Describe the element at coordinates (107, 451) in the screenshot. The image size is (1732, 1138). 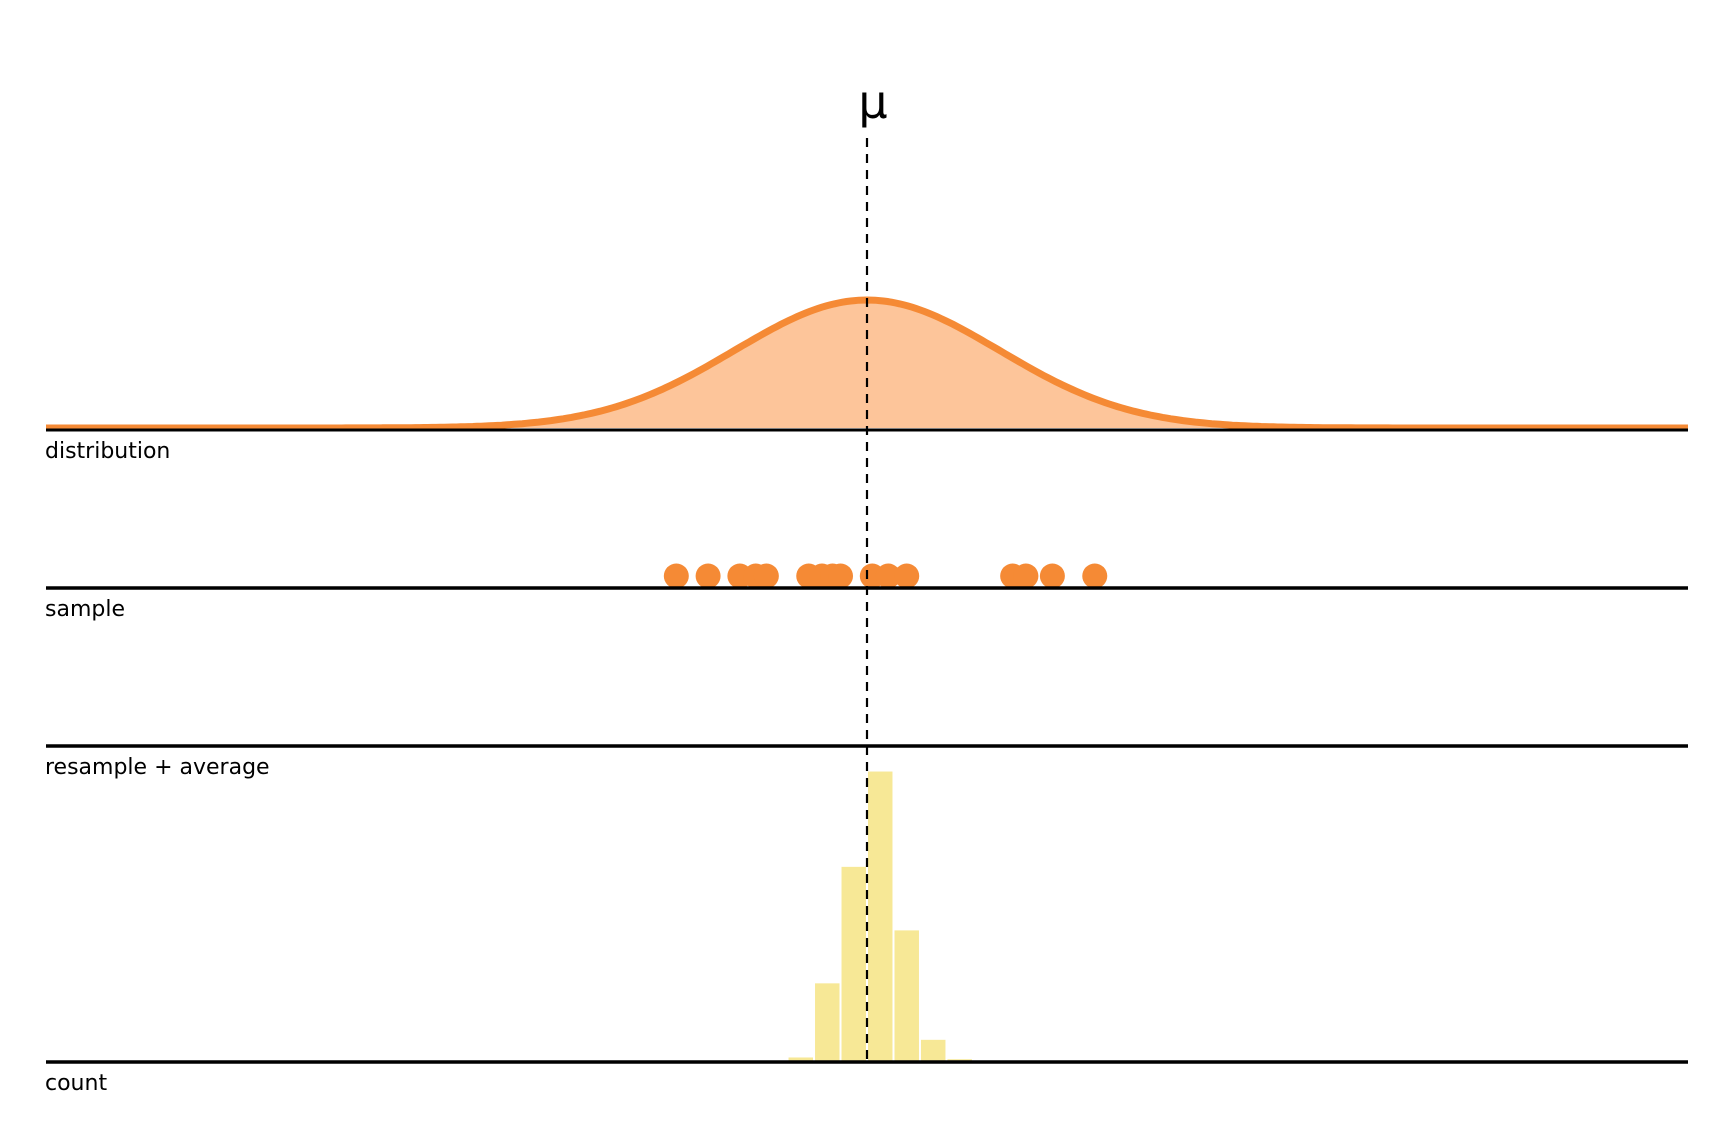
I see `distribution-label: distribution` at that location.